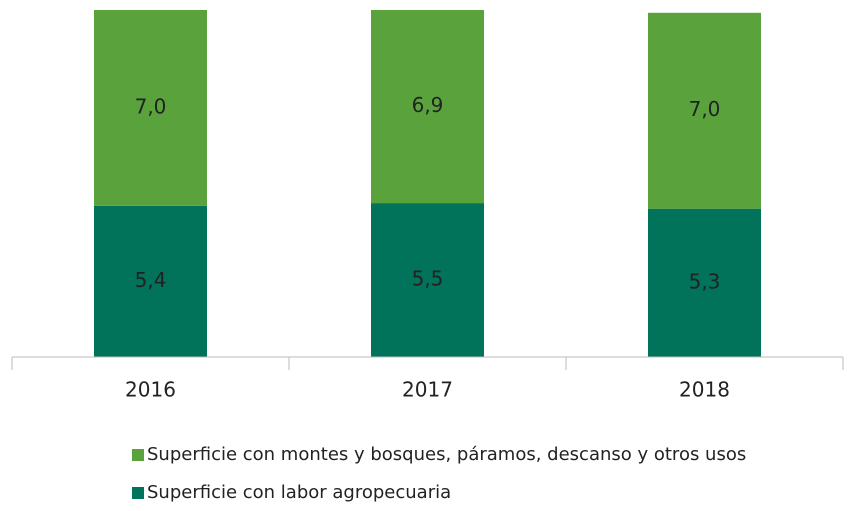 The width and height of the screenshot is (854, 511). I want to click on data-label: 5,3, so click(705, 281).